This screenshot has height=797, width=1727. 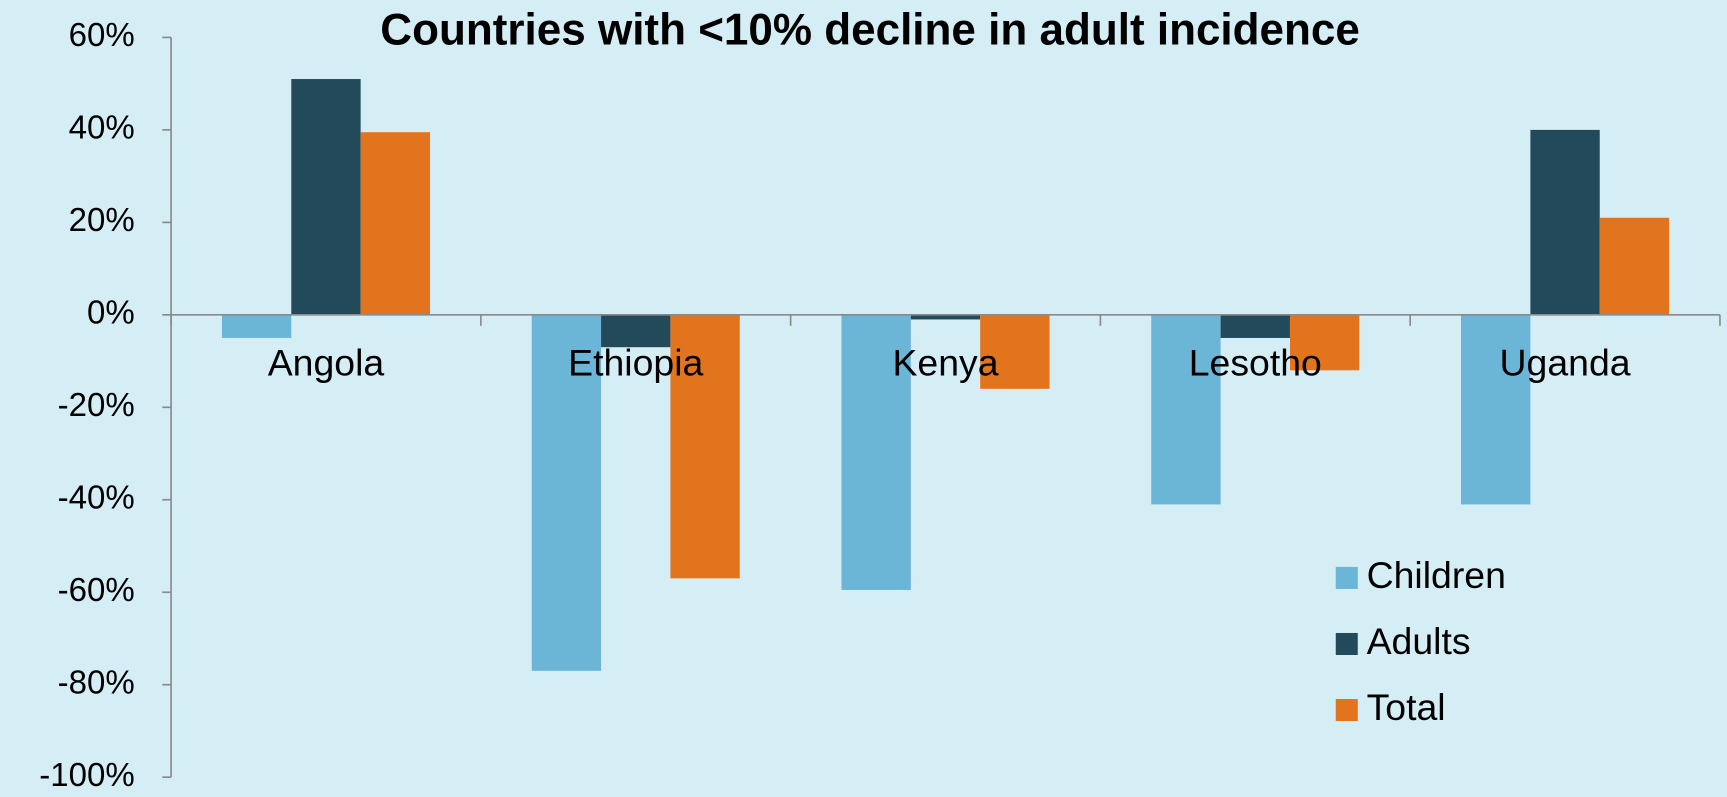 I want to click on legend-label: Adults, so click(x=1419, y=641).